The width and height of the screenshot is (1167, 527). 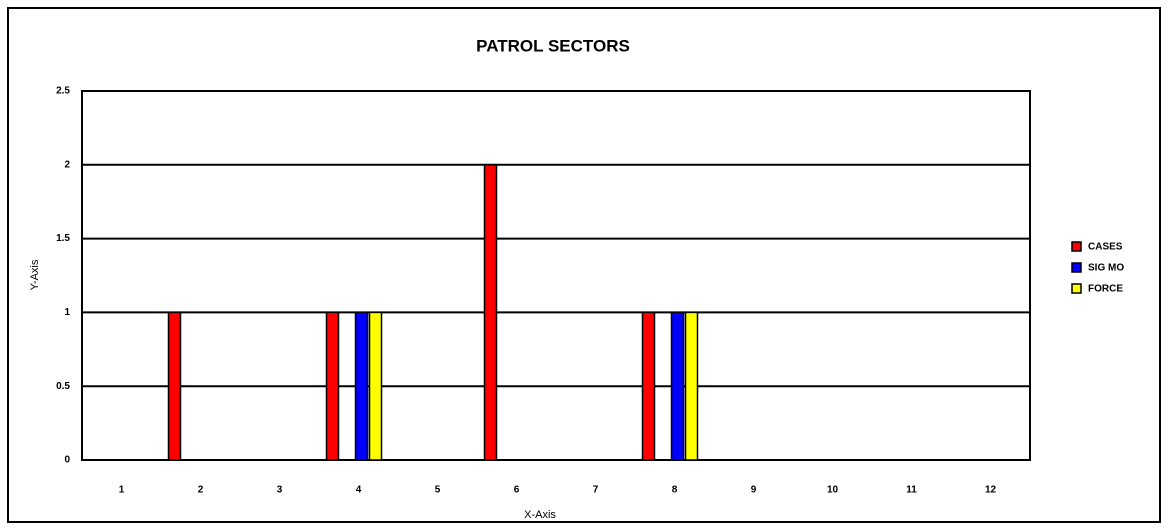 I want to click on x-tick-label: 2, so click(x=201, y=490).